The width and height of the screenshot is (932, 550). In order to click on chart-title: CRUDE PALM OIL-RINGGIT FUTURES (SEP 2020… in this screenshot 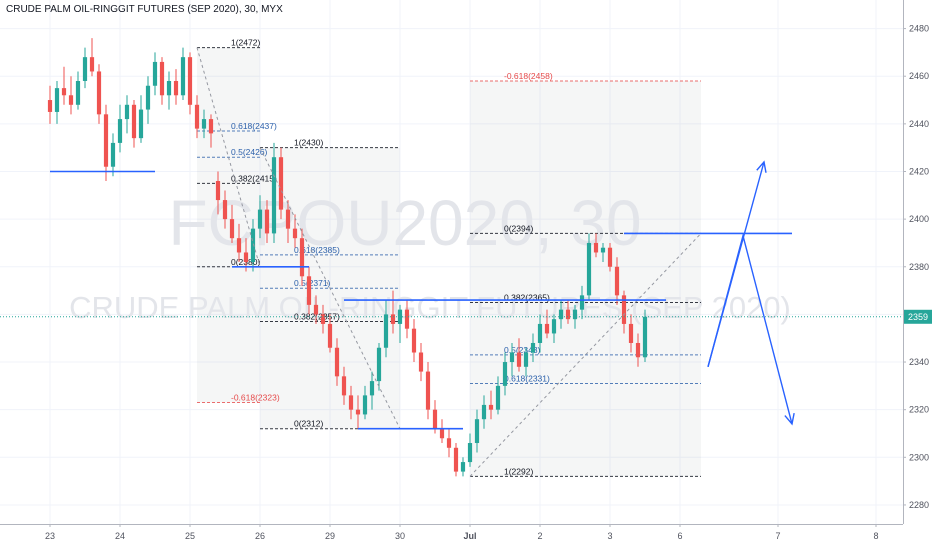, I will do `click(144, 9)`.